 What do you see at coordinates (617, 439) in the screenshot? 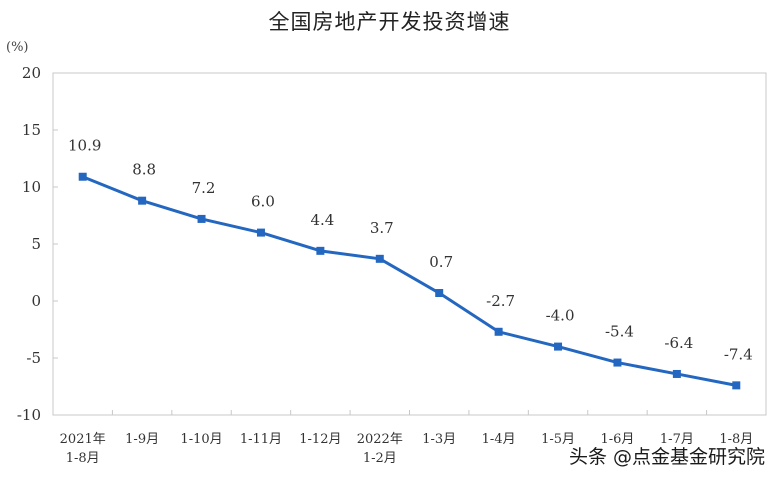
I see `x-tick-label: 1-6月` at bounding box center [617, 439].